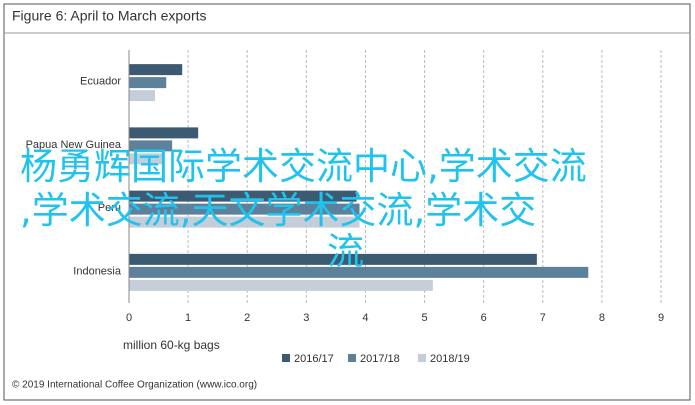  I want to click on x-tick-label: 1, so click(188, 318).